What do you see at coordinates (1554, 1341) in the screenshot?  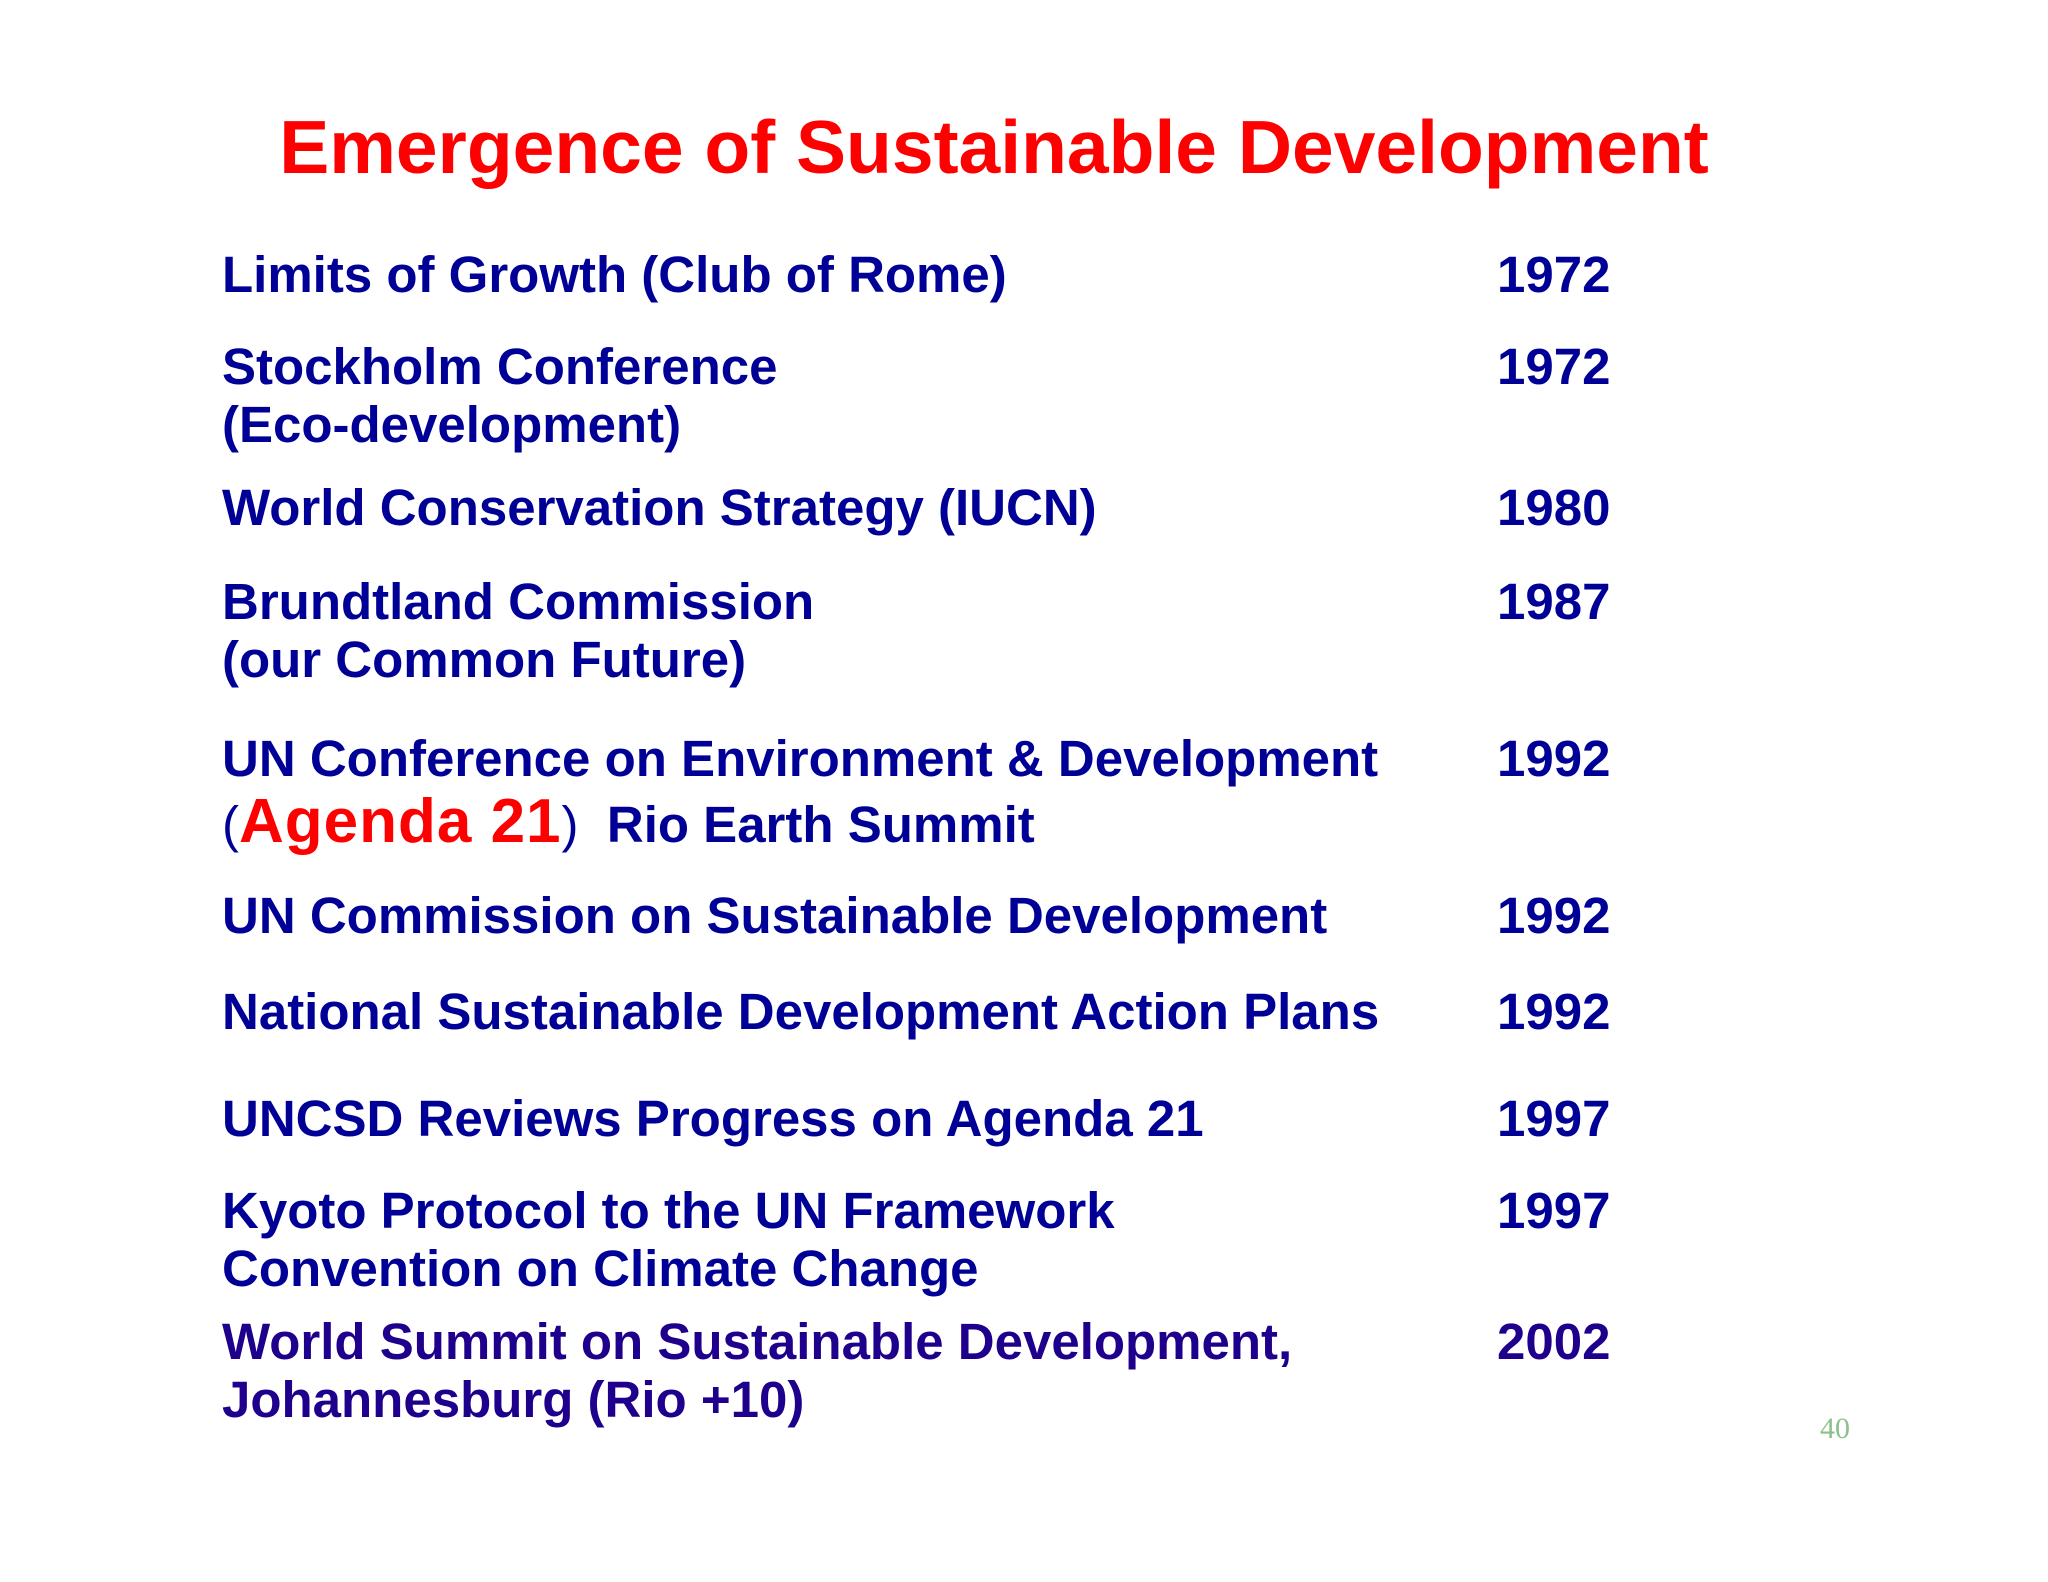 I see `entry-year: 2002` at bounding box center [1554, 1341].